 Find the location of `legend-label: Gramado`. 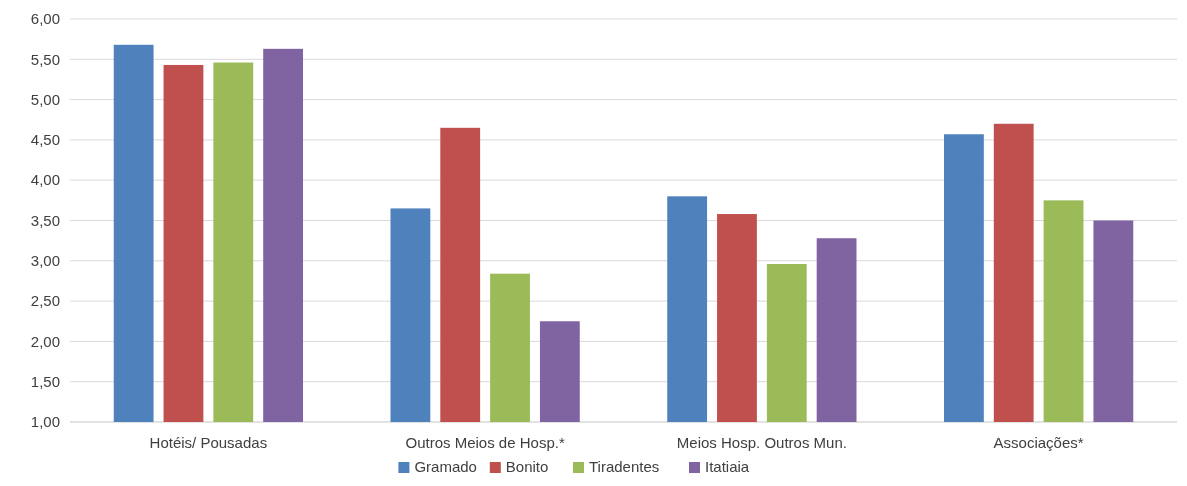

legend-label: Gramado is located at coordinates (445, 466).